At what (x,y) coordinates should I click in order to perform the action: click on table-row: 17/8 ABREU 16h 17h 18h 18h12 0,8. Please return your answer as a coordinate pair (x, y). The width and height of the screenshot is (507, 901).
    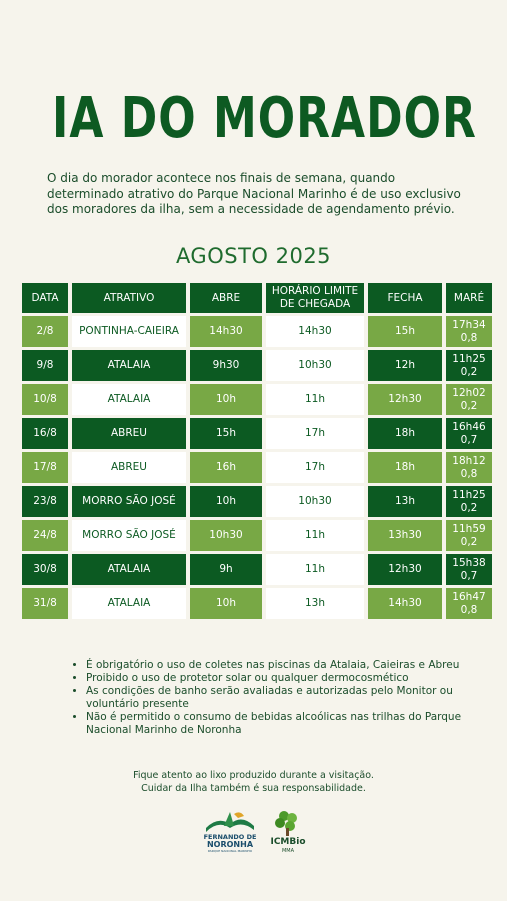
    Looking at the image, I should click on (257, 467).